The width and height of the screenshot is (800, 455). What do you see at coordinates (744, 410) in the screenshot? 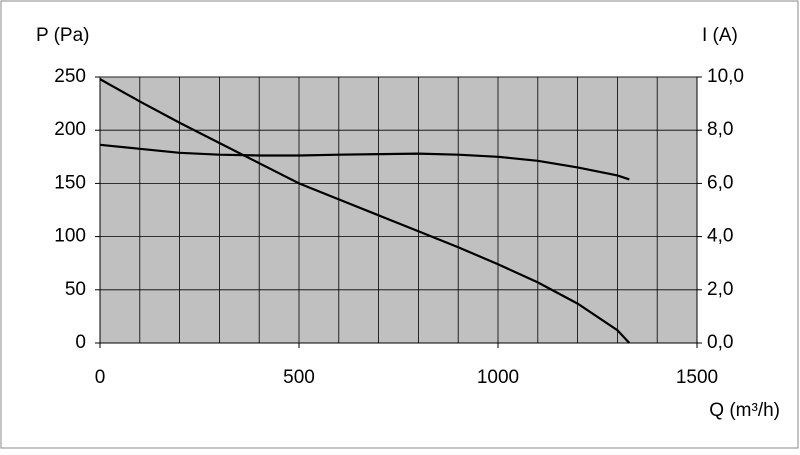
I see `x-axis-label: Q (m³/h)` at bounding box center [744, 410].